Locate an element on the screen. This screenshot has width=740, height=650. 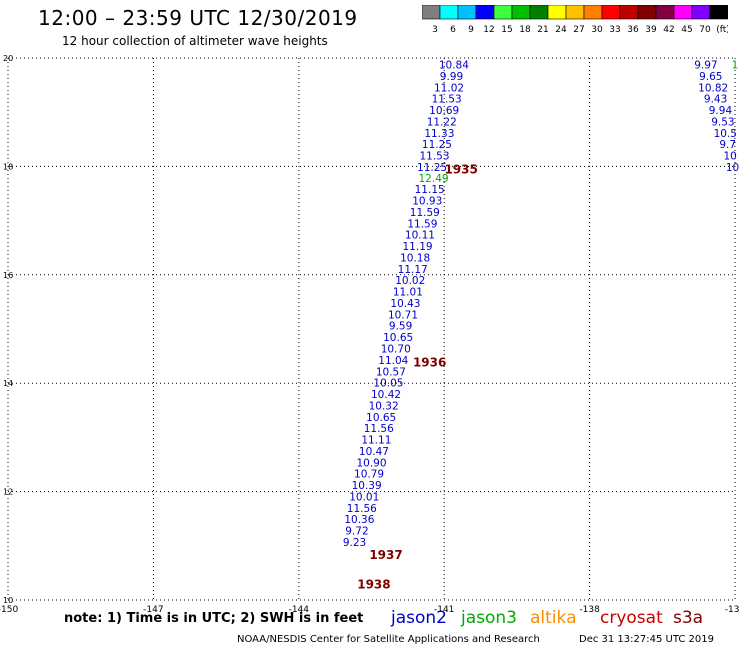
color-scale-swatch is located at coordinates (718, 12).